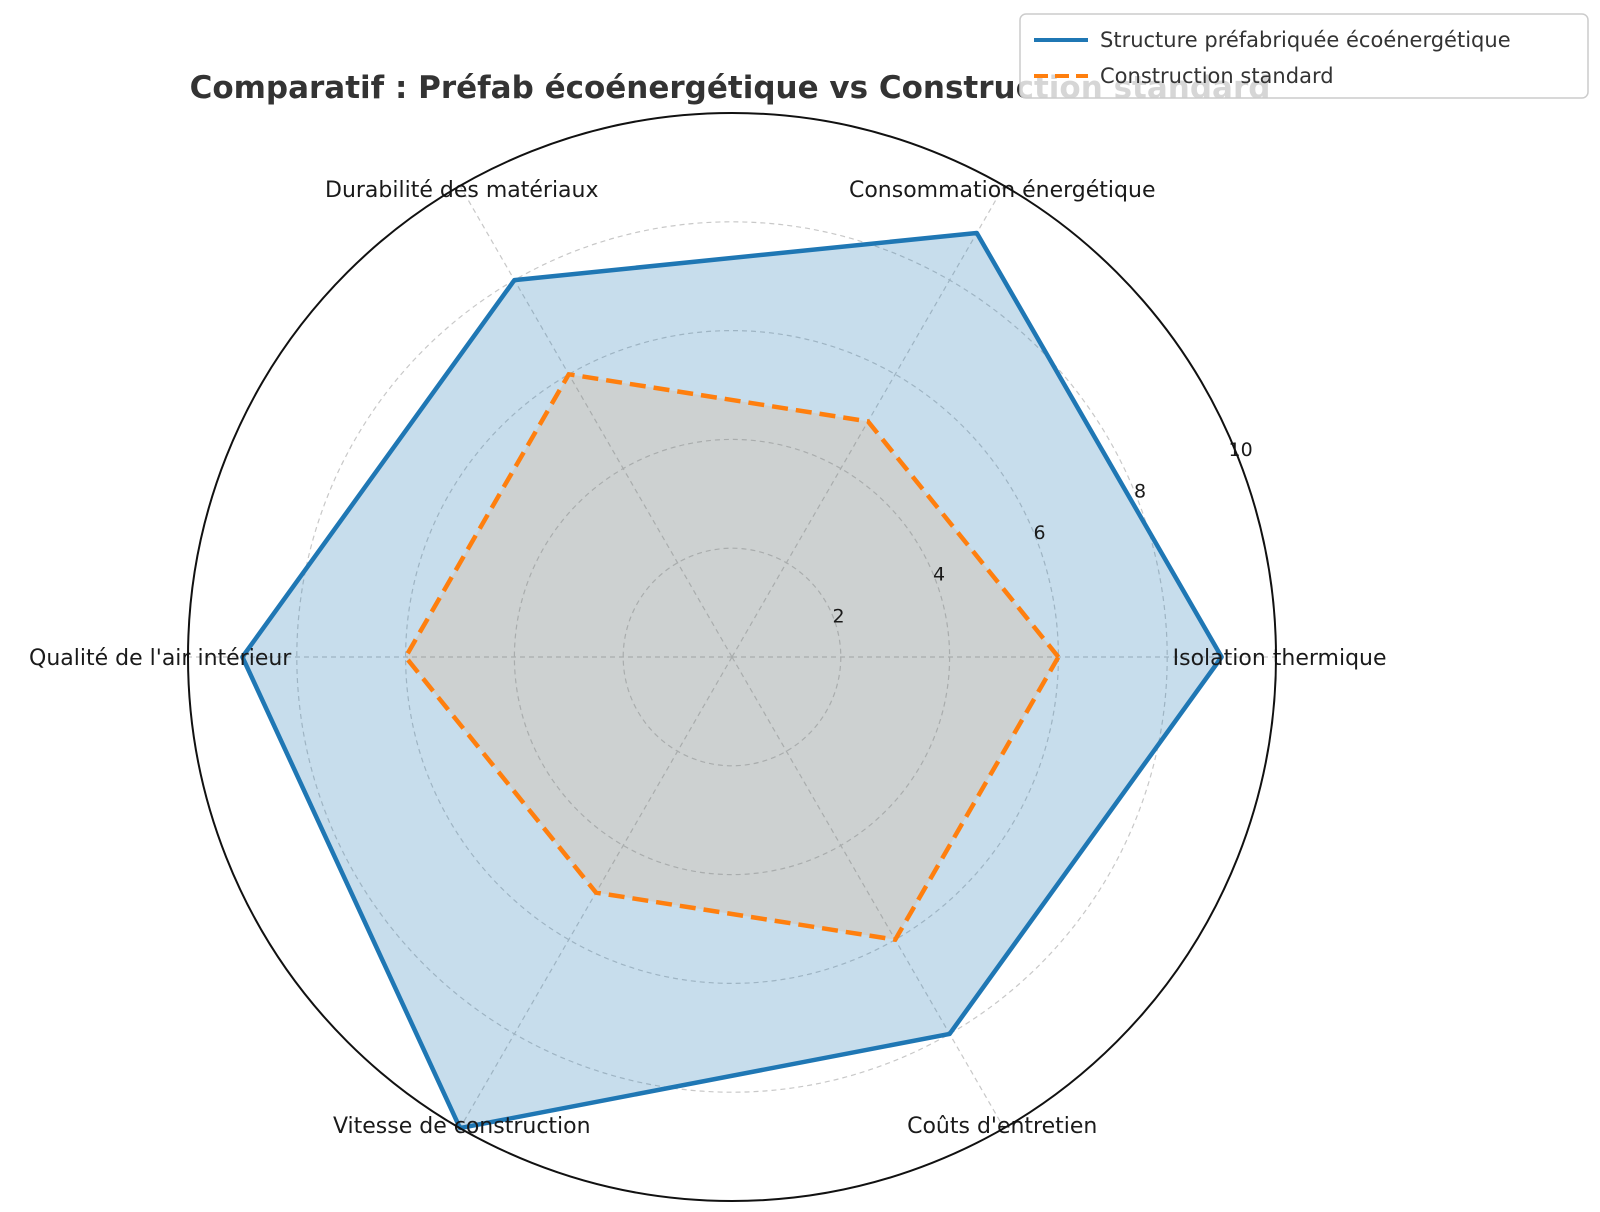  I want to click on axis-label-3: Qualité de l'air intérieur, so click(160, 658).